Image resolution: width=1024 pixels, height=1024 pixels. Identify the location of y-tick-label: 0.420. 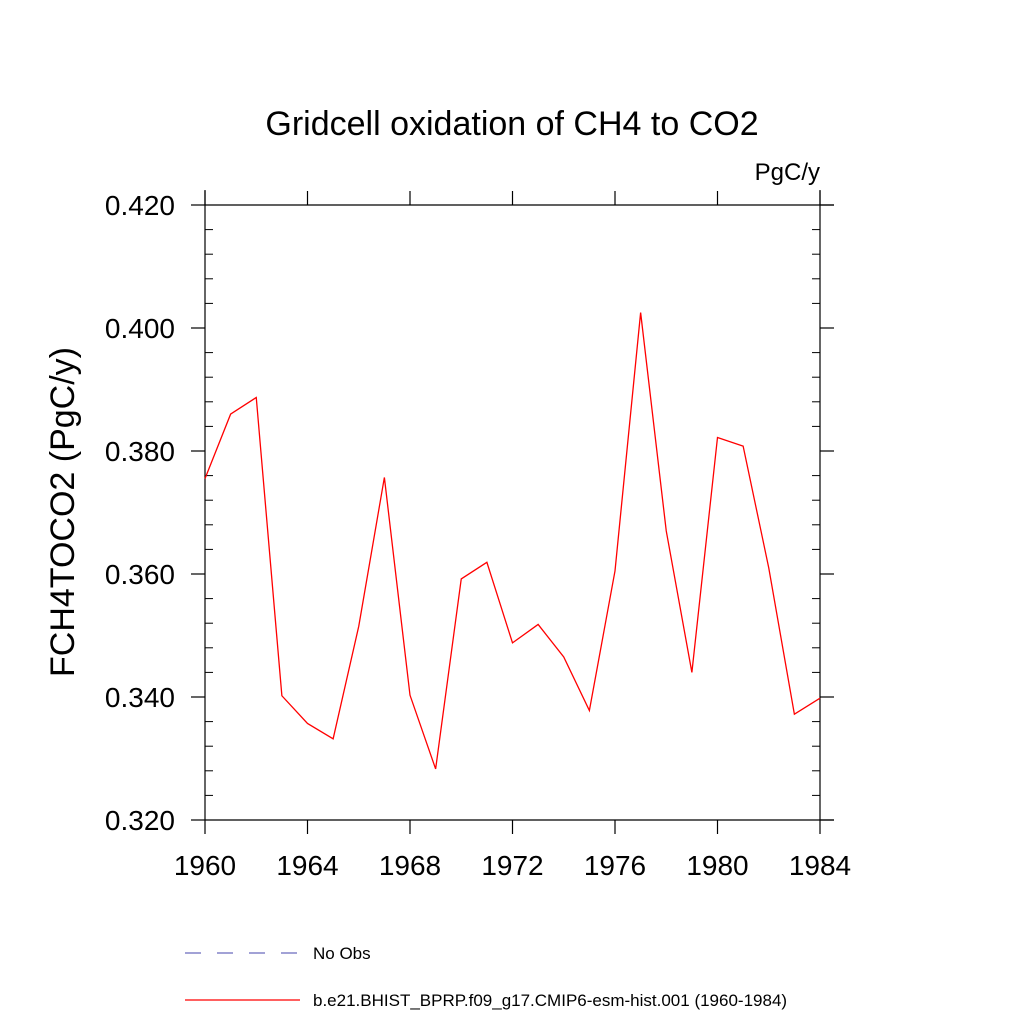
(140, 205).